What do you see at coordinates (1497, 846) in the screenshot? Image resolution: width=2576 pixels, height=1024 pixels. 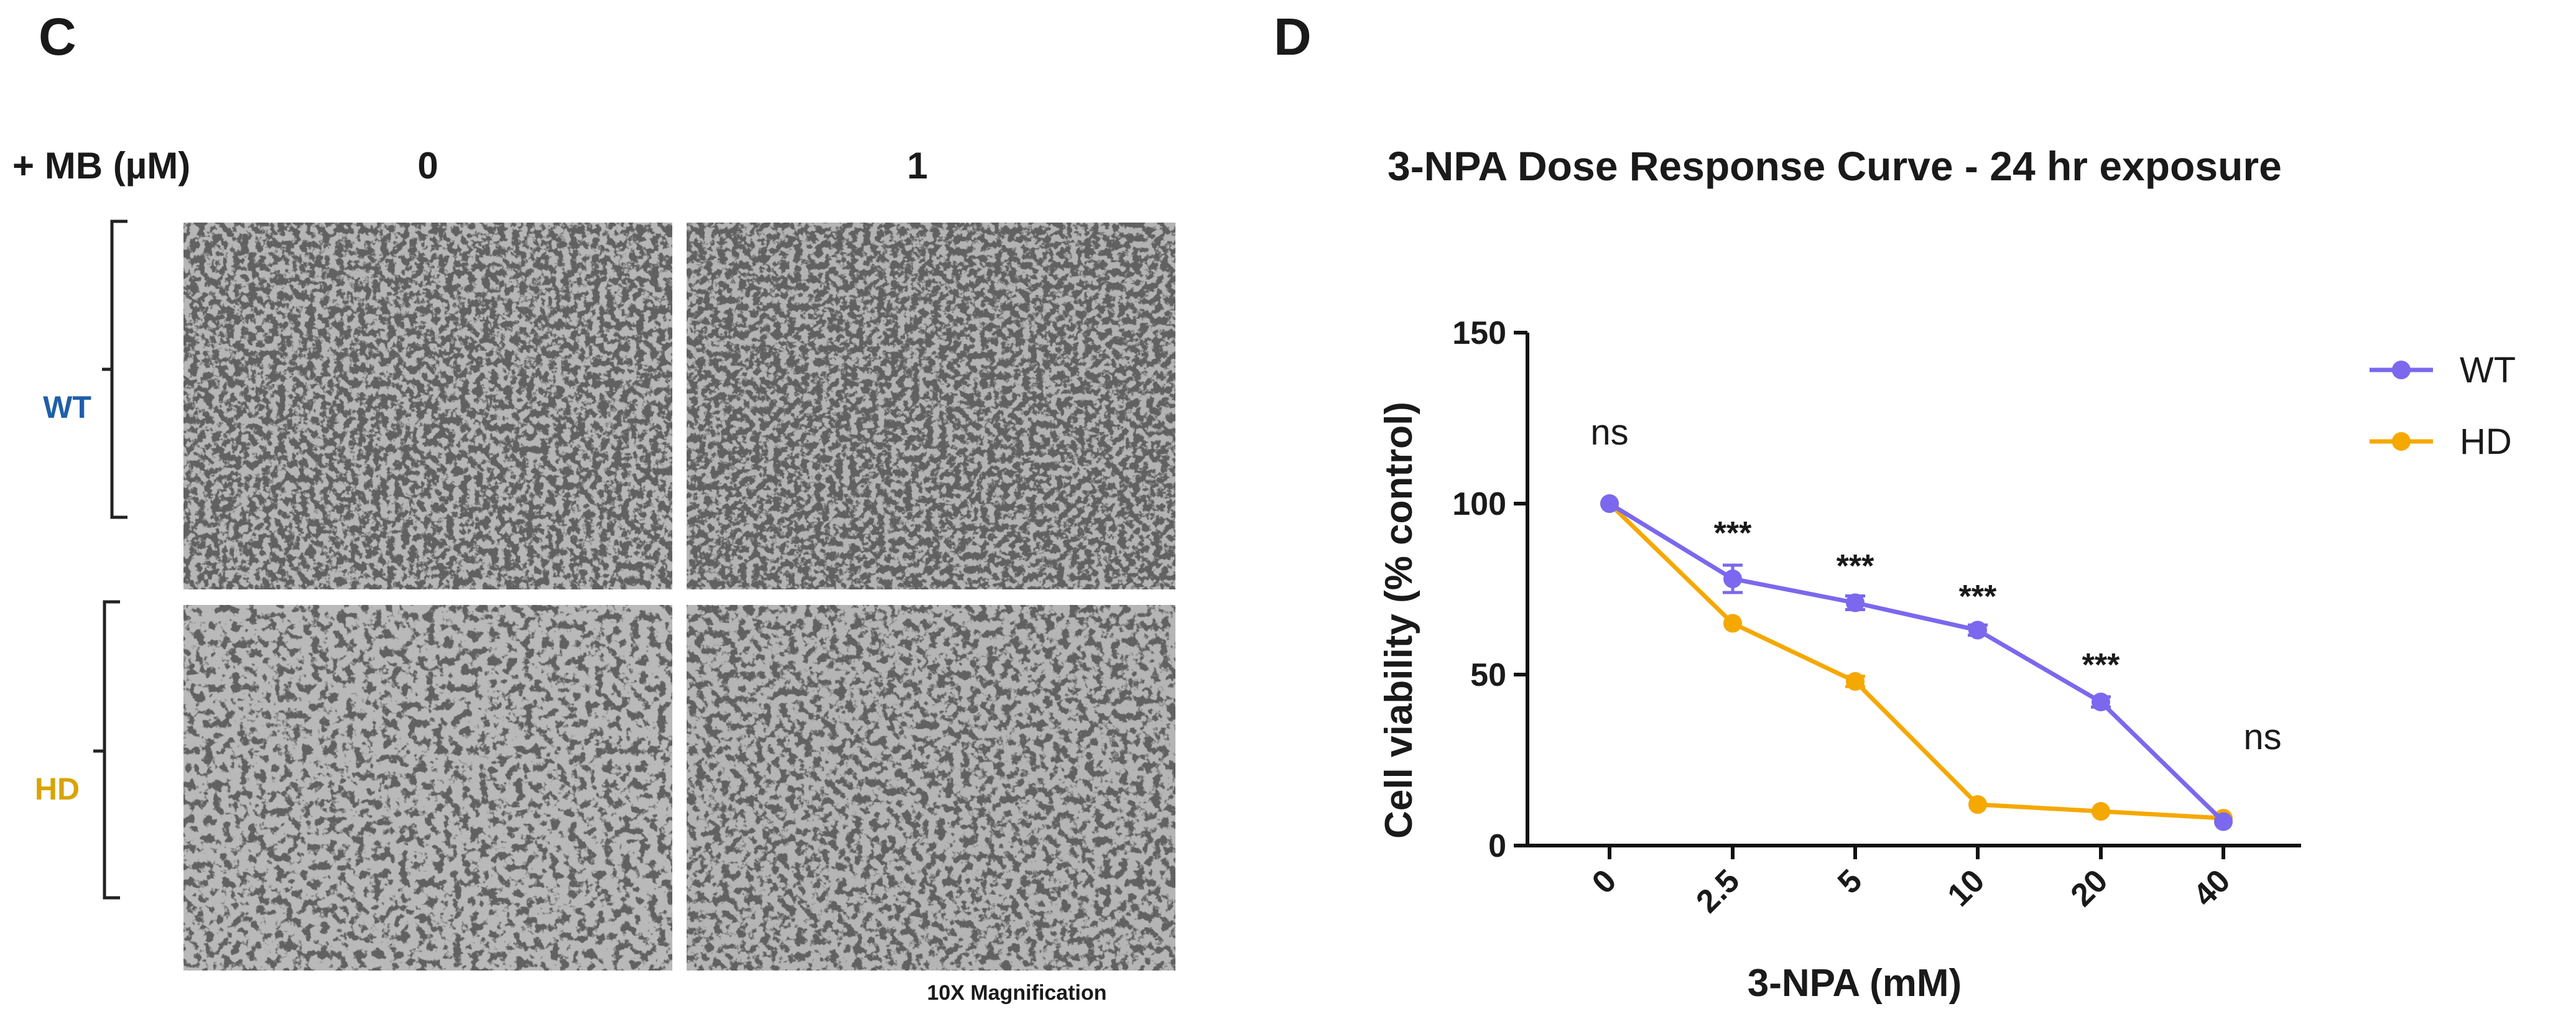 I see `y-tick-label: 0` at bounding box center [1497, 846].